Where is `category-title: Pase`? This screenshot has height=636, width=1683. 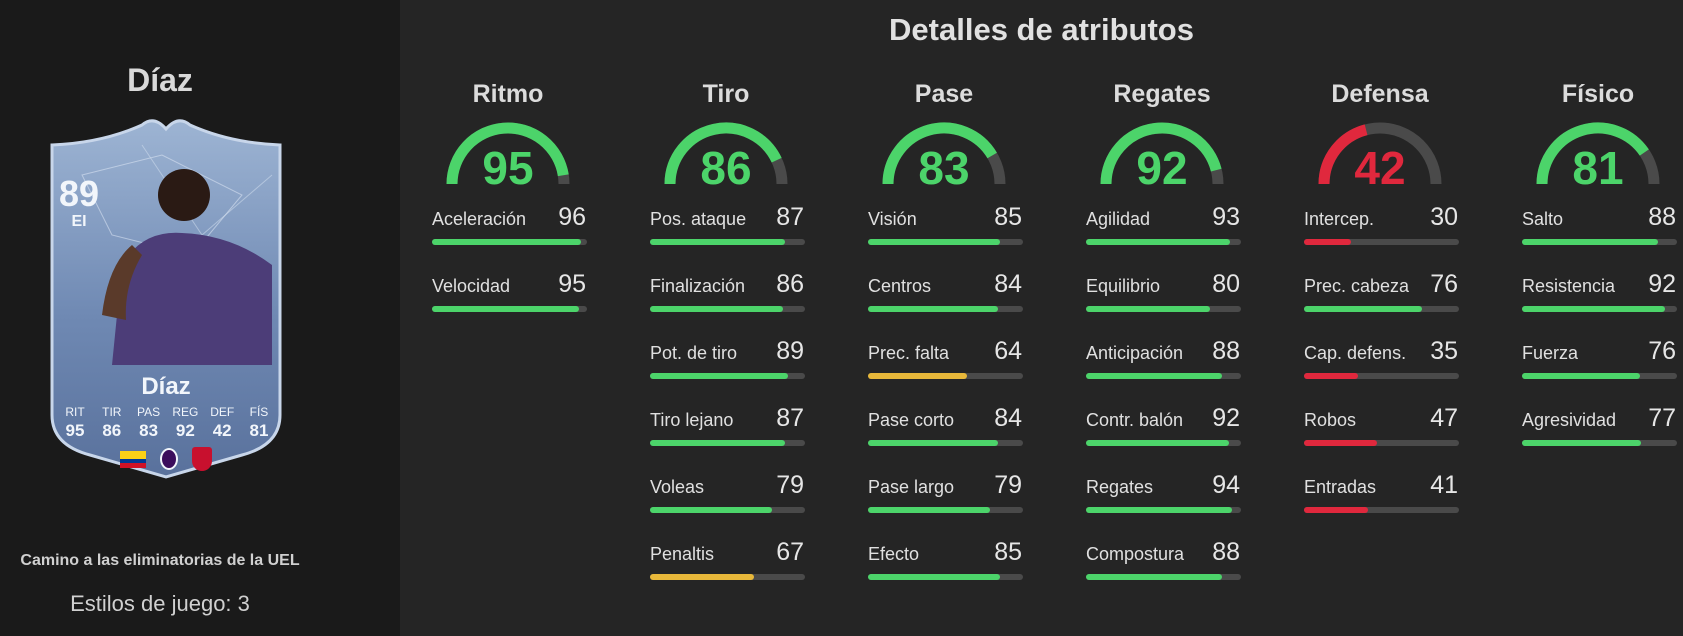 category-title: Pase is located at coordinates (944, 94).